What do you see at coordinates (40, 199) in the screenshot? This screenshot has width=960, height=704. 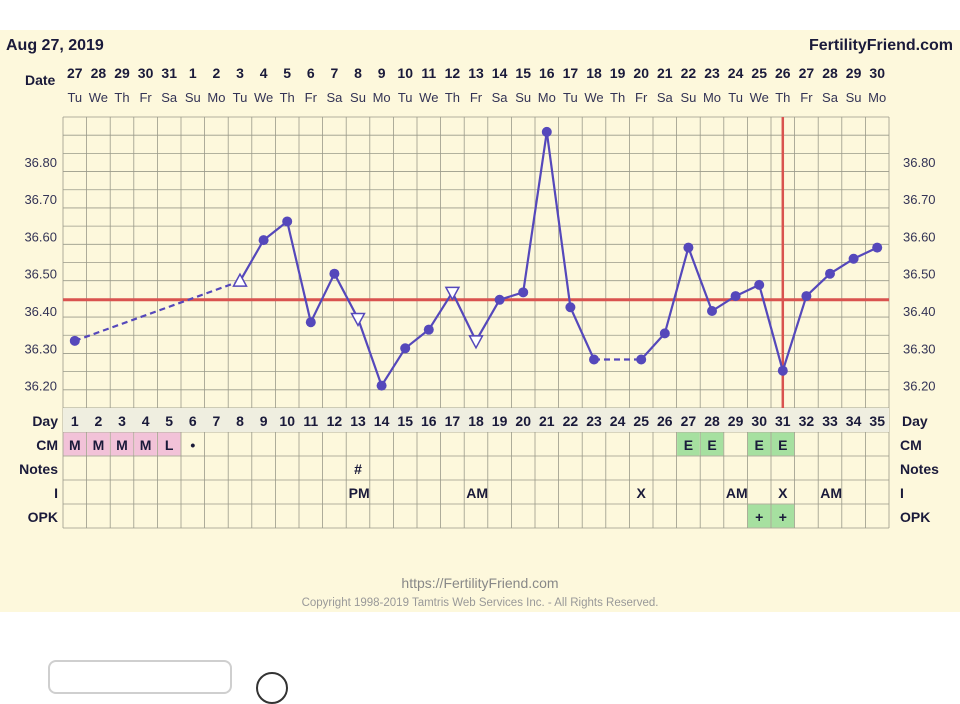 I see `y-tick-left: 36.70` at bounding box center [40, 199].